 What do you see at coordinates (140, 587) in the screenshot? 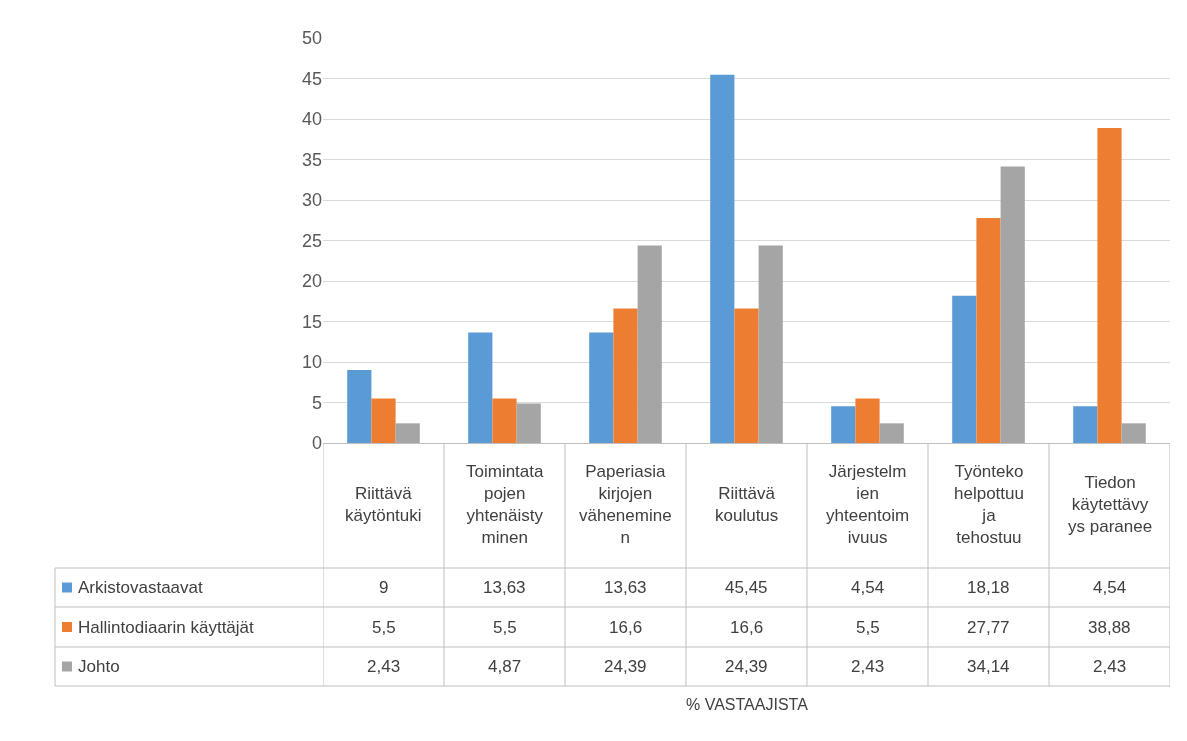
I see `legend-label: Arkistovastaavat` at bounding box center [140, 587].